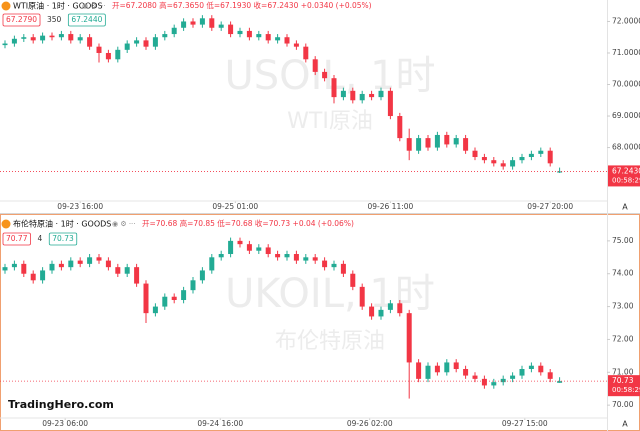 This screenshot has width=640, height=431. What do you see at coordinates (626, 180) in the screenshot?
I see `countdown: 00:58:29` at bounding box center [626, 180].